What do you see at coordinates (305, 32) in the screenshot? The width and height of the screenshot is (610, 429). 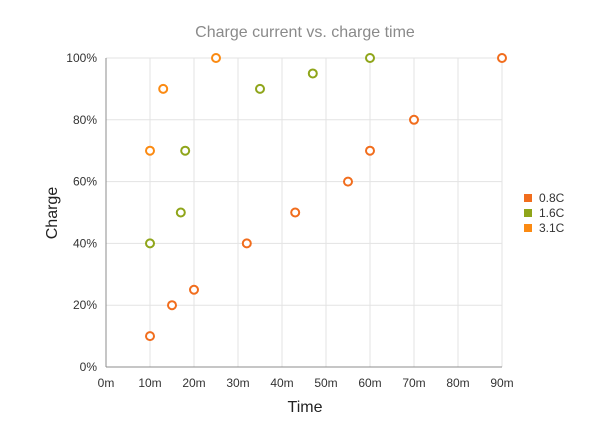 I see `chart-title: Charge current vs. charge time` at bounding box center [305, 32].